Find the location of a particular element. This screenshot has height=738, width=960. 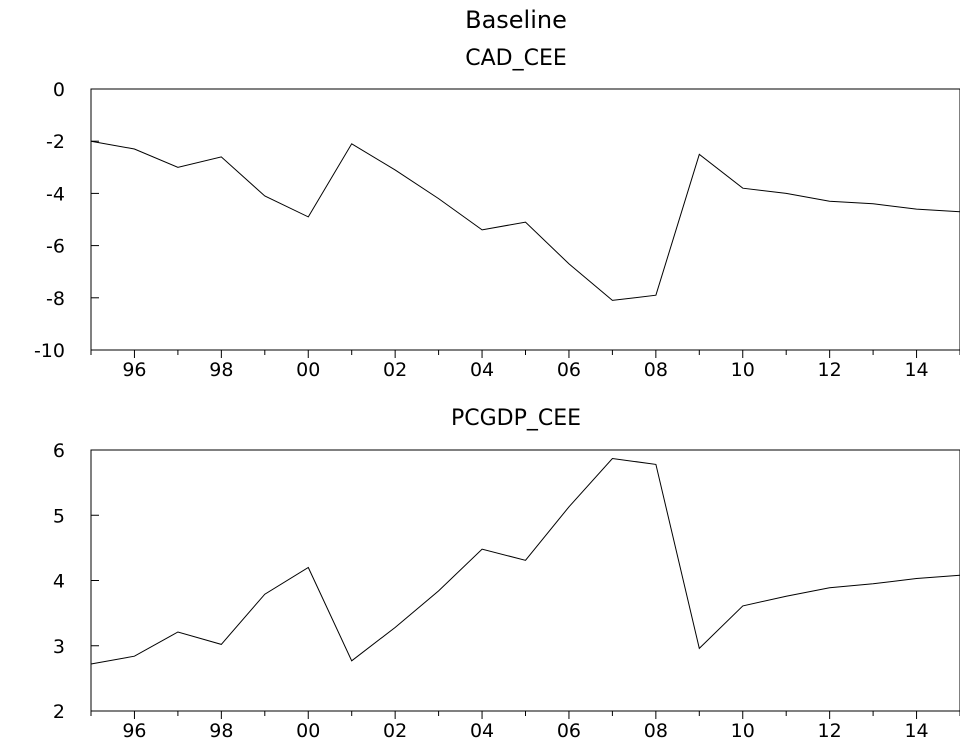

y-tick-label: -8 is located at coordinates (55, 299).